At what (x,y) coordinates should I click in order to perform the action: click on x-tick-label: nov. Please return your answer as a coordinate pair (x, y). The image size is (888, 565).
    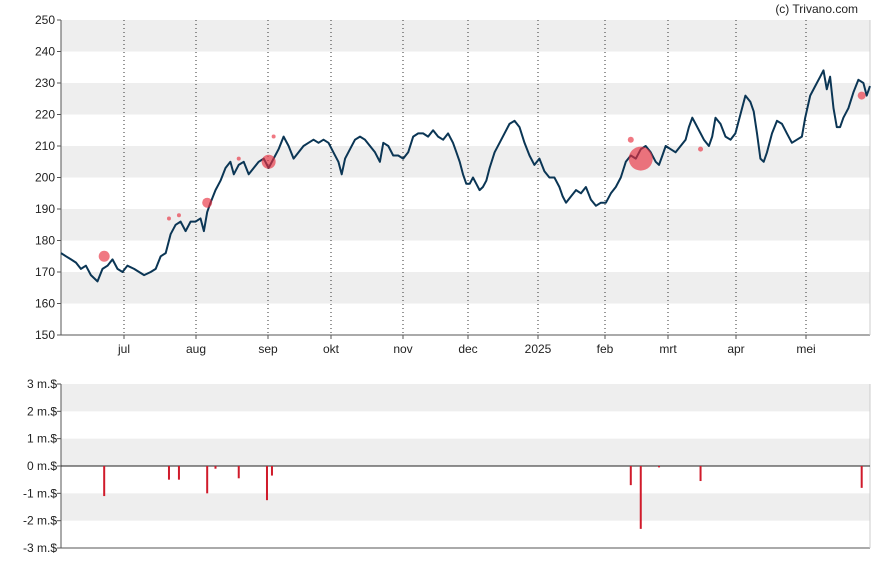
    Looking at the image, I should click on (402, 349).